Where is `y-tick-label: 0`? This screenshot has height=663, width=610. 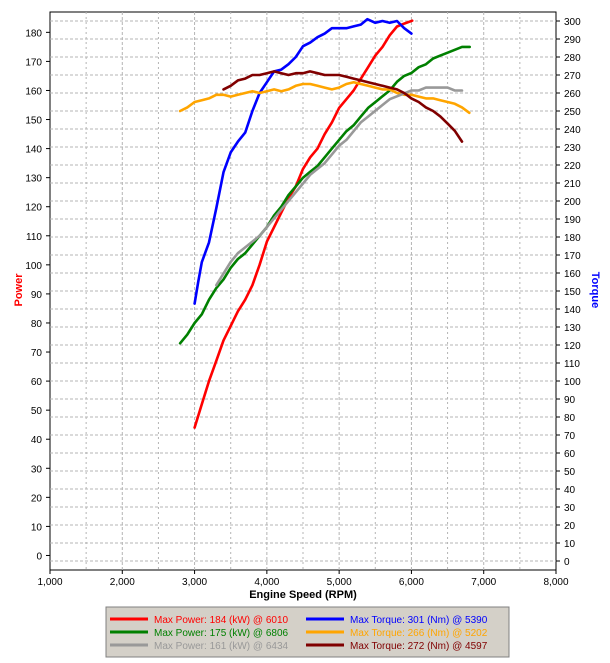 y-tick-label: 0 is located at coordinates (39, 556).